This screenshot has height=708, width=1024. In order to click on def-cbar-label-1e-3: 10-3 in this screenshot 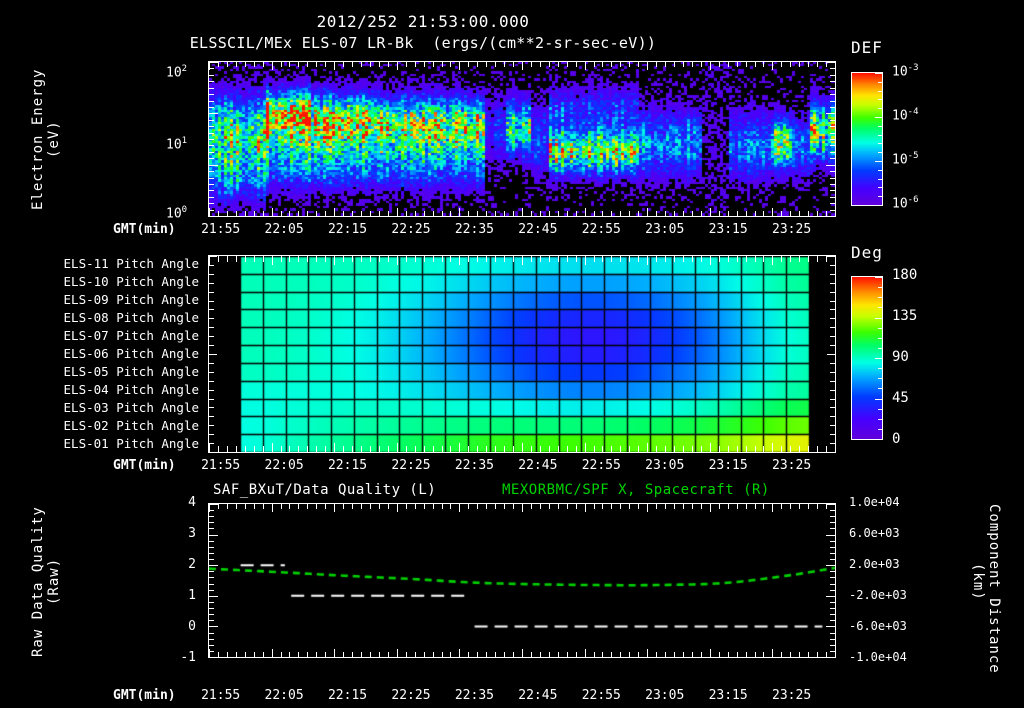, I will do `click(905, 71)`.